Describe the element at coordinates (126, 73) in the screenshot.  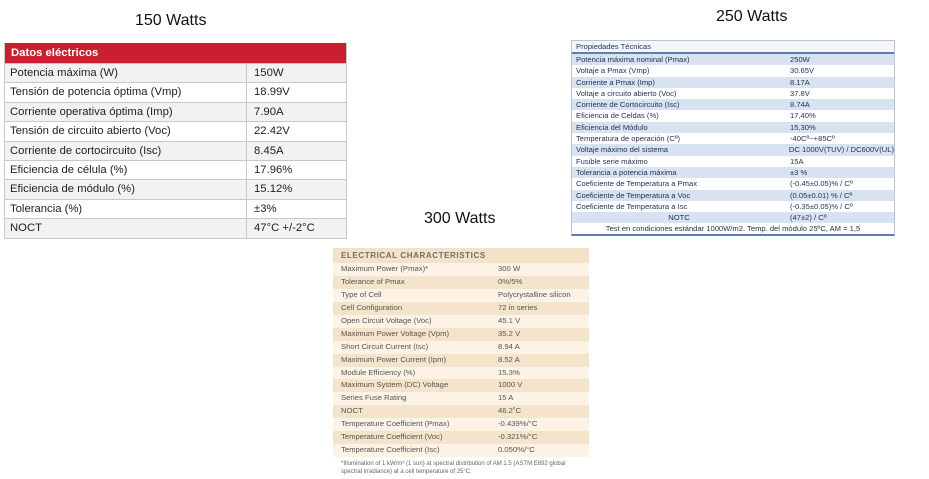
I see `param-label: Potencia máxima (W)` at that location.